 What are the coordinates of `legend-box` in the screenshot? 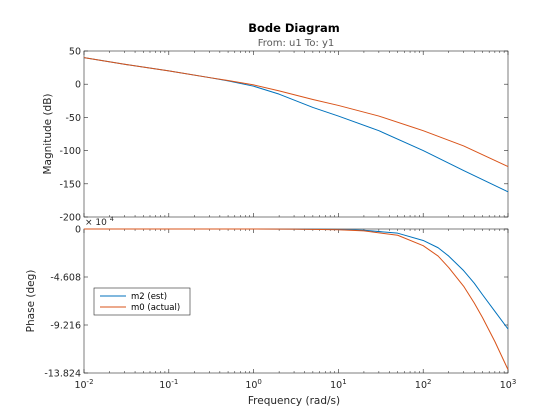 It's located at (142, 301).